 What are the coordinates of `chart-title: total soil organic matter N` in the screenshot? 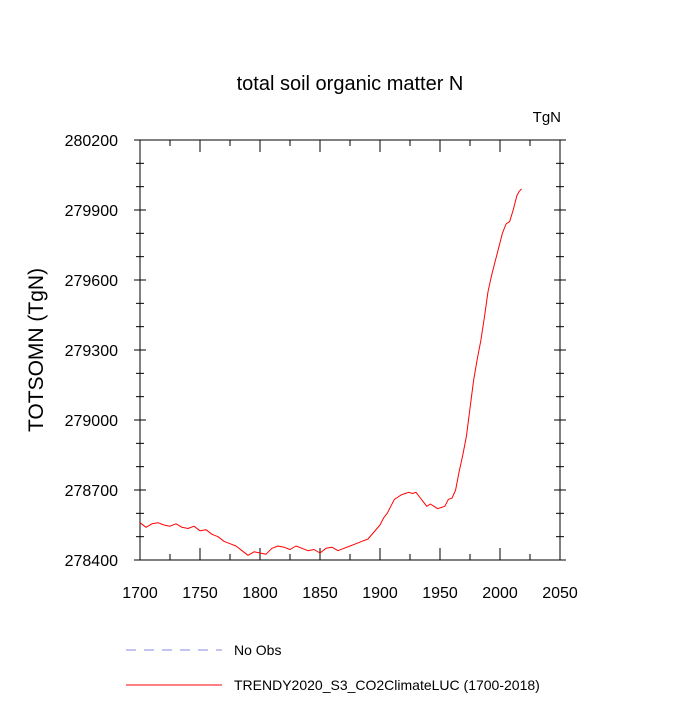 It's located at (350, 84).